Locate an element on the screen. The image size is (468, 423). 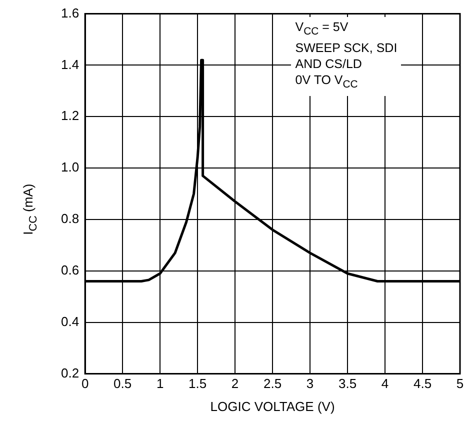
y-tick-label: 1.4 is located at coordinates (70, 64).